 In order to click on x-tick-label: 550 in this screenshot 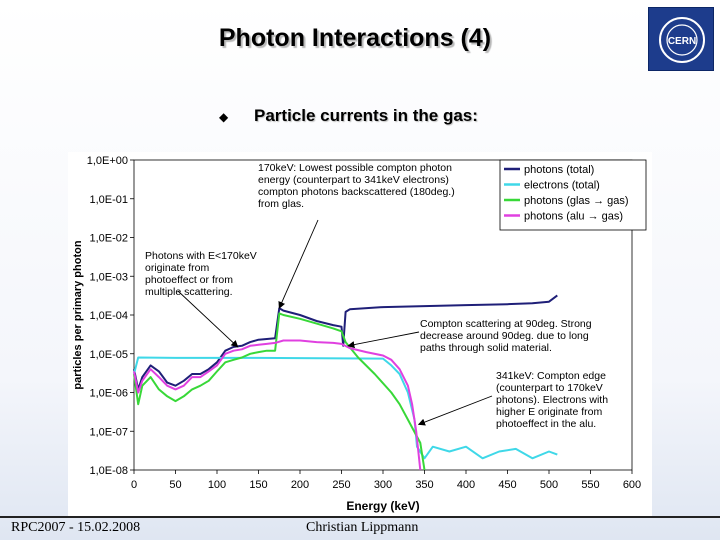, I will do `click(590, 485)`.